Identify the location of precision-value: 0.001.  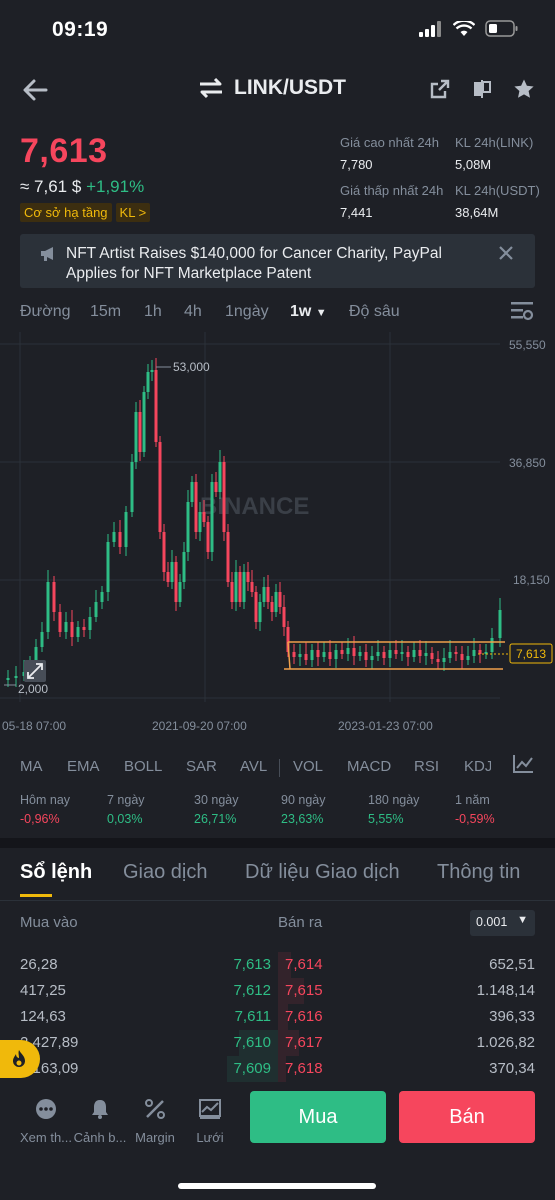
(492, 922).